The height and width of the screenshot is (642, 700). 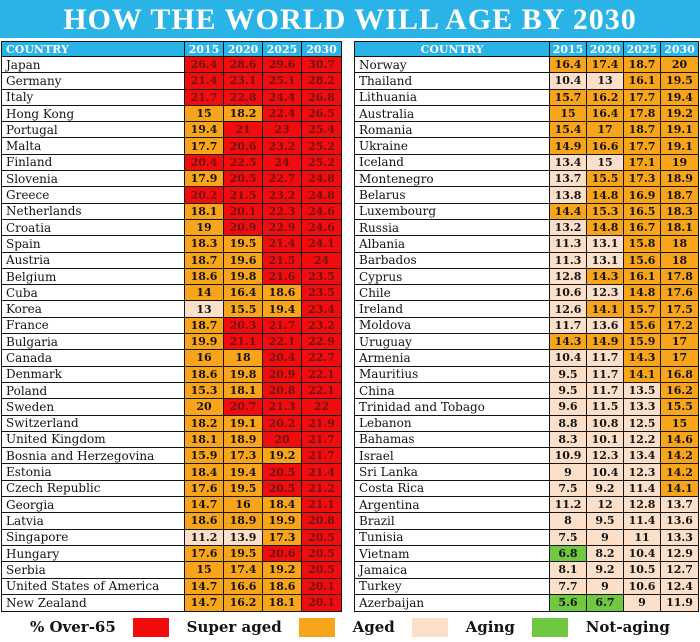 I want to click on country-cell: Austria, so click(x=94, y=260).